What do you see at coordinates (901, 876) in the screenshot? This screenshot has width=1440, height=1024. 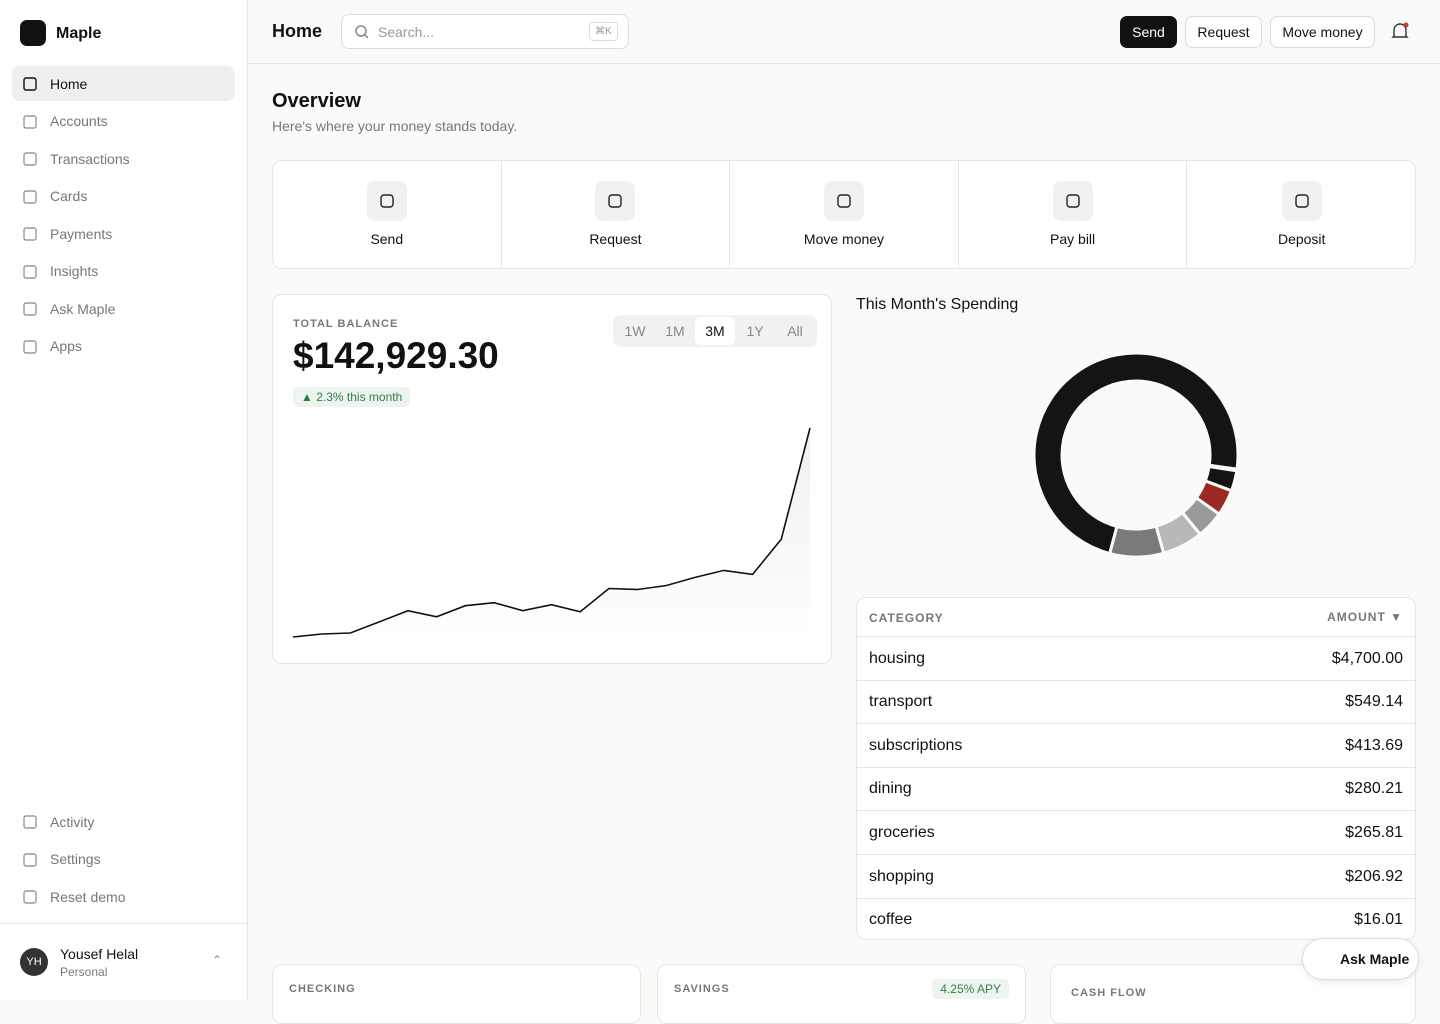 I see `category: shopping` at bounding box center [901, 876].